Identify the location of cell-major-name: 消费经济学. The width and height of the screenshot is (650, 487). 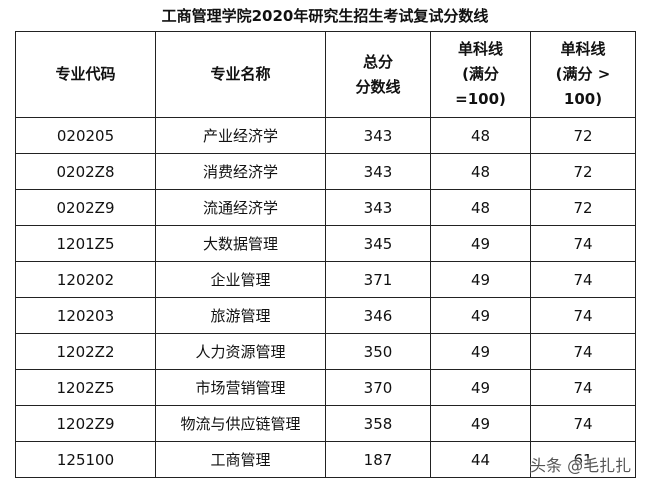
(240, 171).